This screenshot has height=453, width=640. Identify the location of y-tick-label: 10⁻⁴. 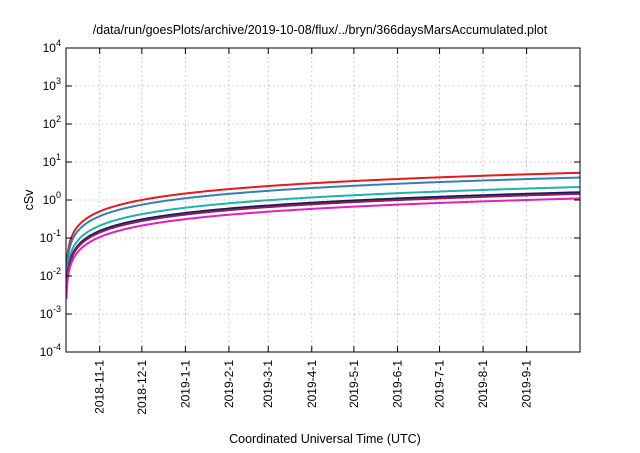
(50, 350).